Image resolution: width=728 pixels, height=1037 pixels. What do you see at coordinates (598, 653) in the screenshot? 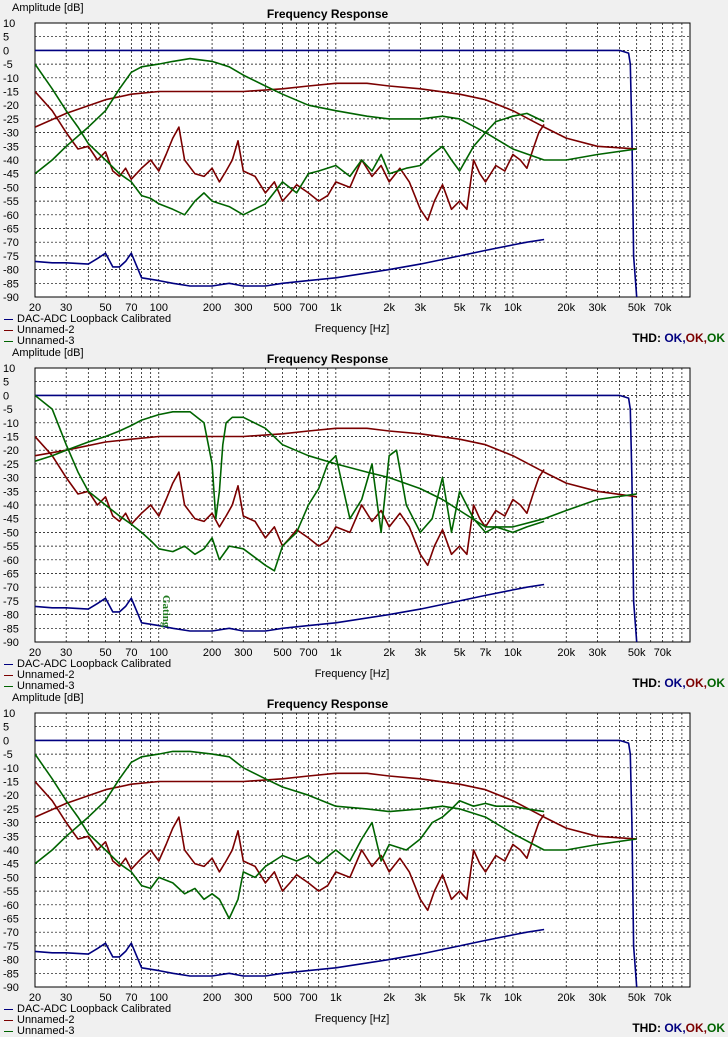
I see `x-tick-label: 30k` at bounding box center [598, 653].